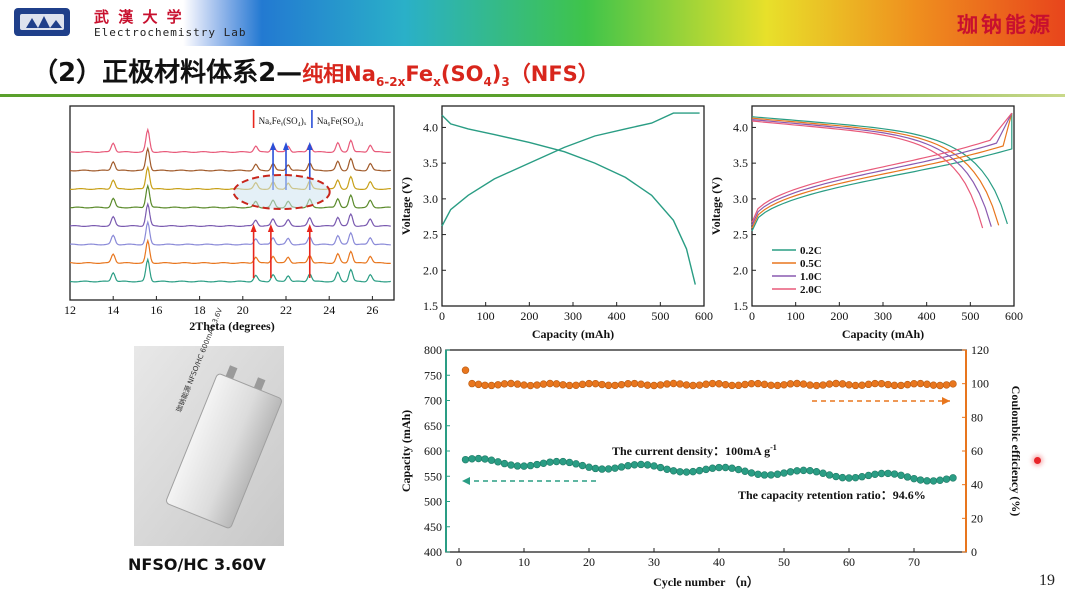  Describe the element at coordinates (740, 199) in the screenshot. I see `cd2-y-tick-label: 3.0` at that location.